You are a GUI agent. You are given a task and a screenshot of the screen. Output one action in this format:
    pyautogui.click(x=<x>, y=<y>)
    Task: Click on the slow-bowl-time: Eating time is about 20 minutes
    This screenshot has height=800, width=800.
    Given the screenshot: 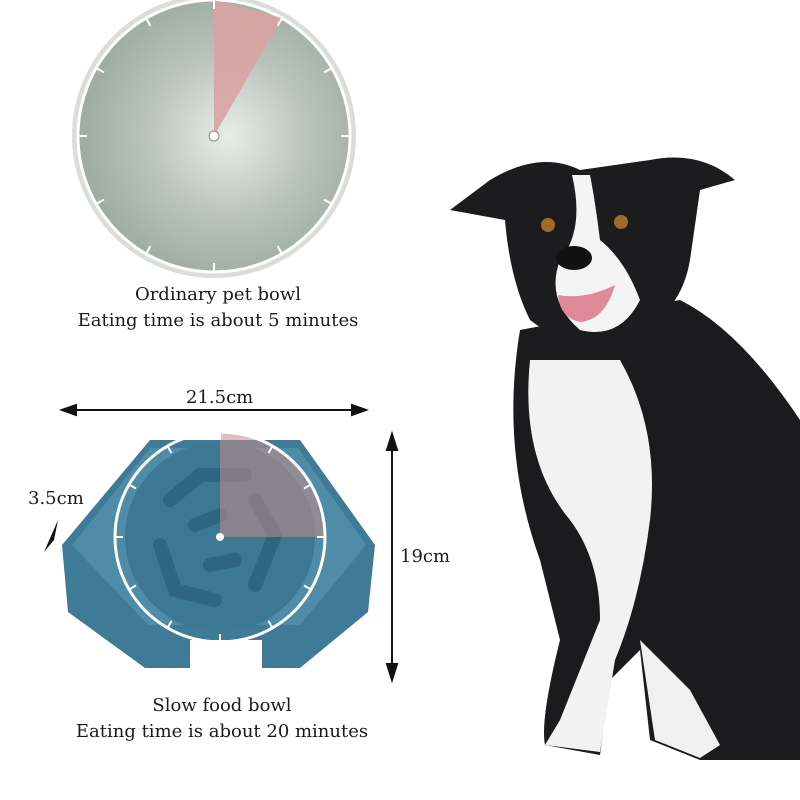 What is the action you would take?
    pyautogui.click(x=222, y=731)
    